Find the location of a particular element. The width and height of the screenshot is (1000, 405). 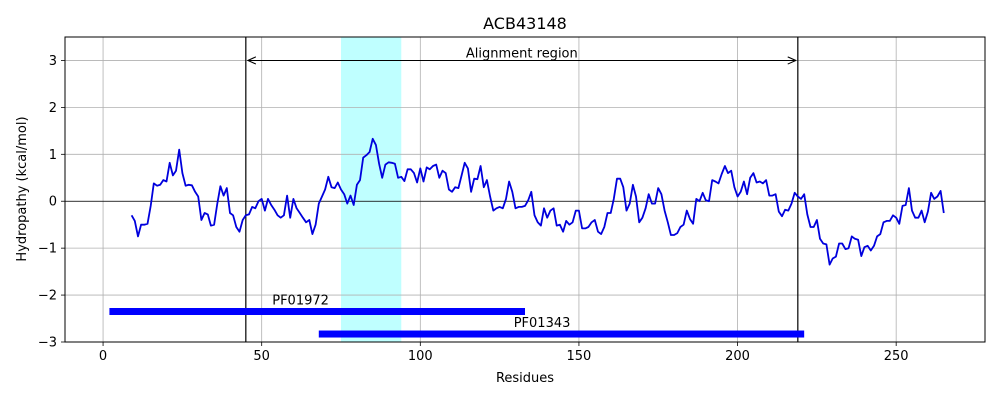

annotation-layer: Alignment region is located at coordinates (522, 53).